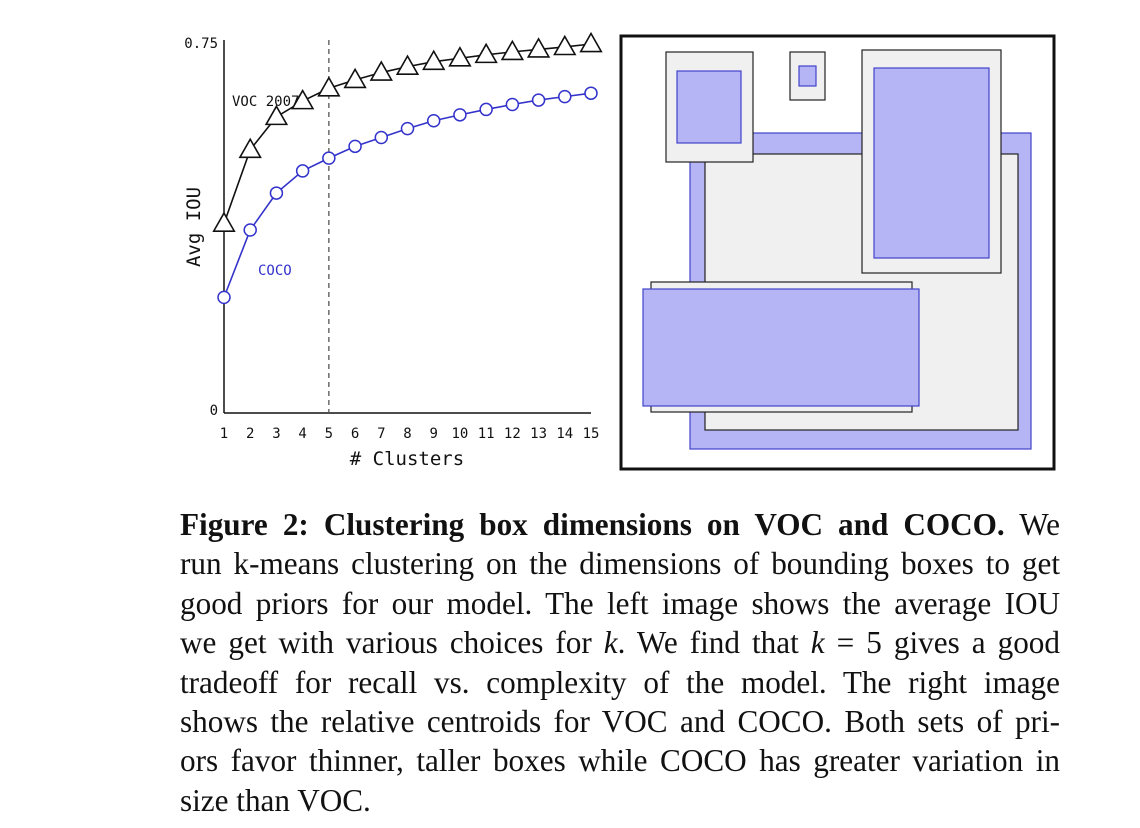 The width and height of the screenshot is (1140, 828). What do you see at coordinates (1032, 524) in the screenshot?
I see `caption-text-1: We` at bounding box center [1032, 524].